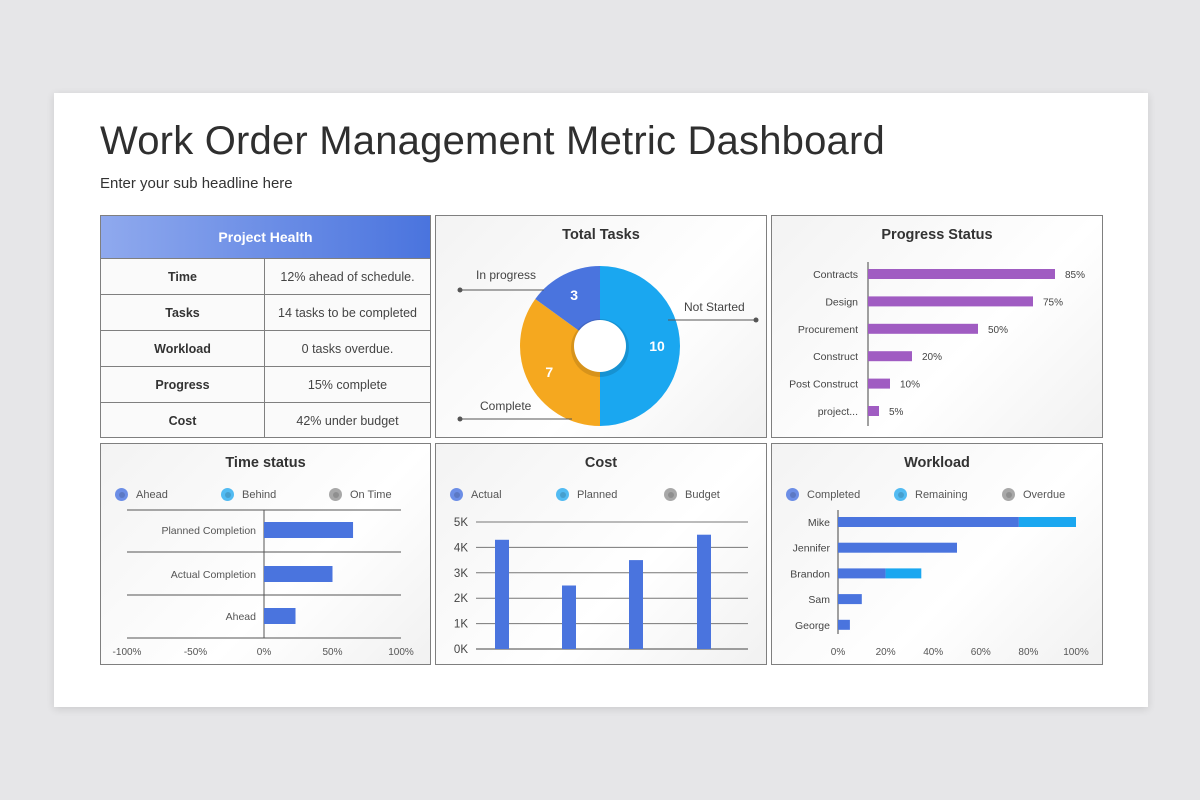 The width and height of the screenshot is (1200, 800). Describe the element at coordinates (506, 406) in the screenshot. I see `slice-category-label: Complete` at that location.